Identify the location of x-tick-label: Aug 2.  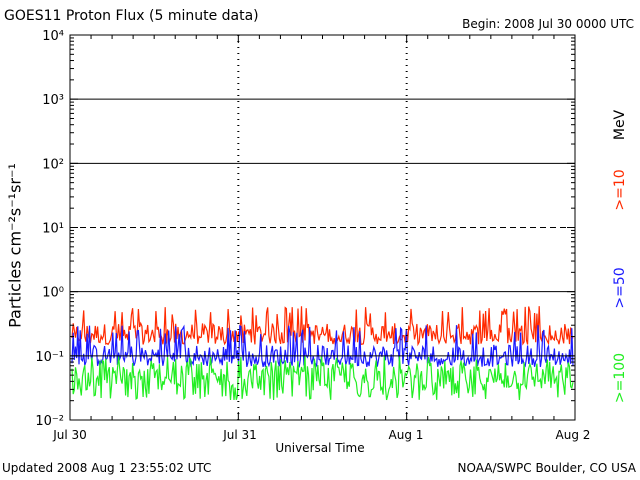
(573, 435).